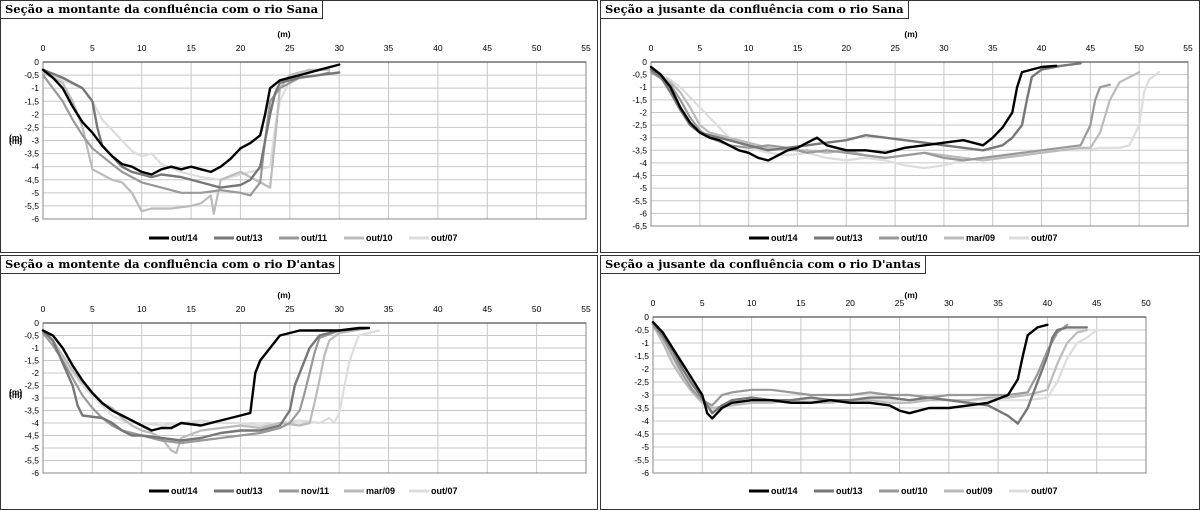 This screenshot has width=1200, height=511. Describe the element at coordinates (980, 238) in the screenshot. I see `legend-label: mar/09` at that location.